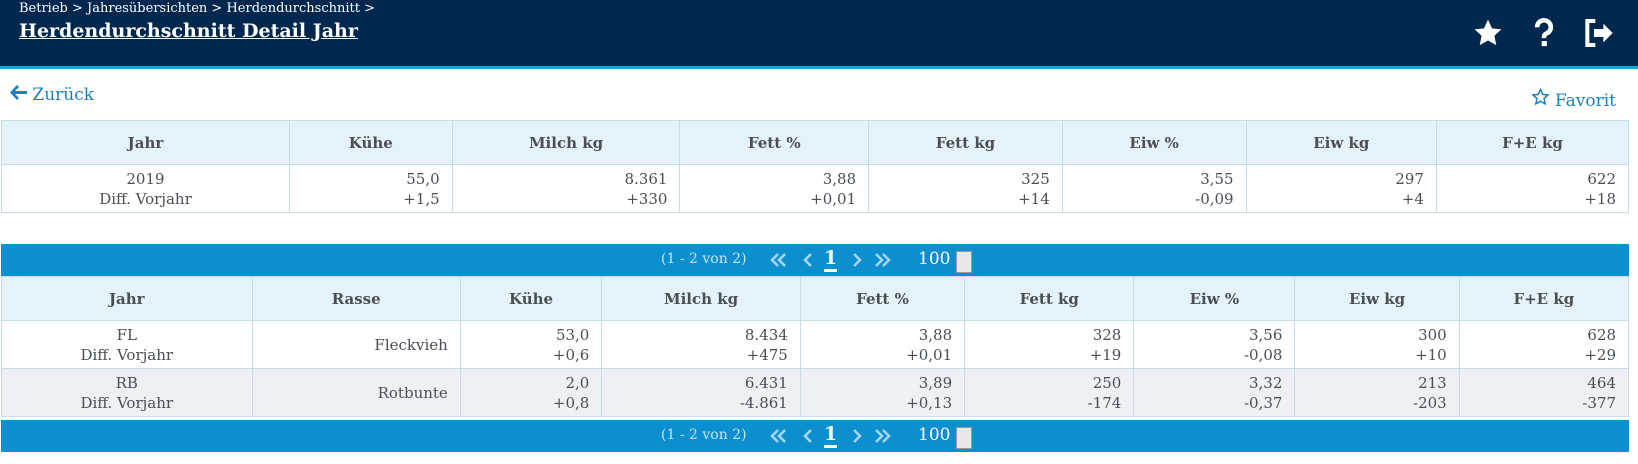  Describe the element at coordinates (1432, 382) in the screenshot. I see `cell-text: 213` at that location.